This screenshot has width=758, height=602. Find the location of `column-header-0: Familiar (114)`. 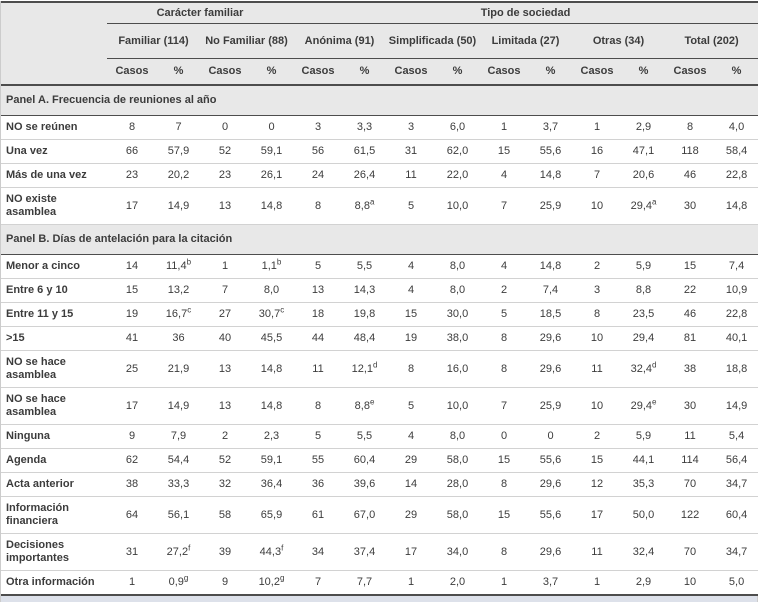

column-header-0: Familiar (114) is located at coordinates (153, 41).